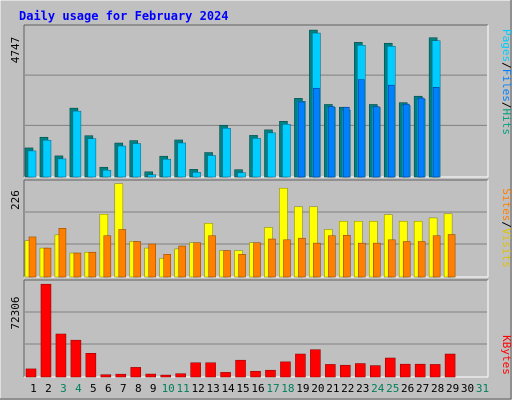 Image resolution: width=512 pixels, height=400 pixels. Describe the element at coordinates (78, 388) in the screenshot. I see `x-day-label: 4` at that location.